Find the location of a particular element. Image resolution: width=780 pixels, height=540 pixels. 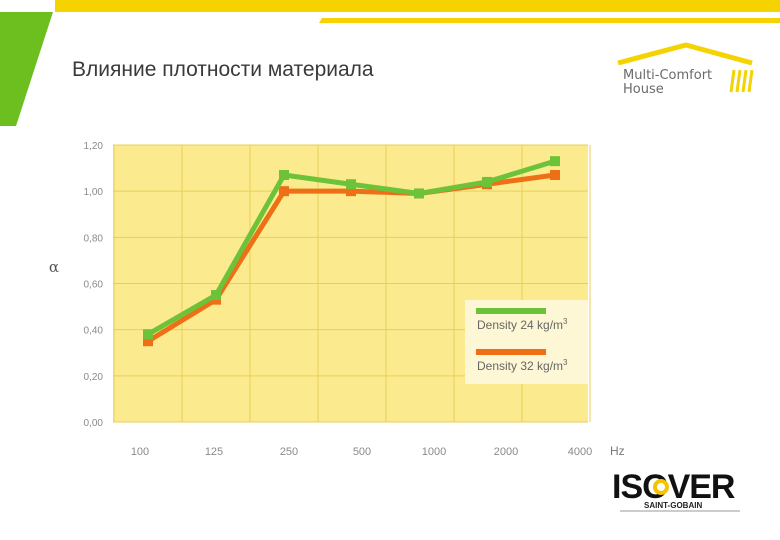

isover-logo: ISOVER SAINT-GOBAIN is located at coordinates (677, 493).